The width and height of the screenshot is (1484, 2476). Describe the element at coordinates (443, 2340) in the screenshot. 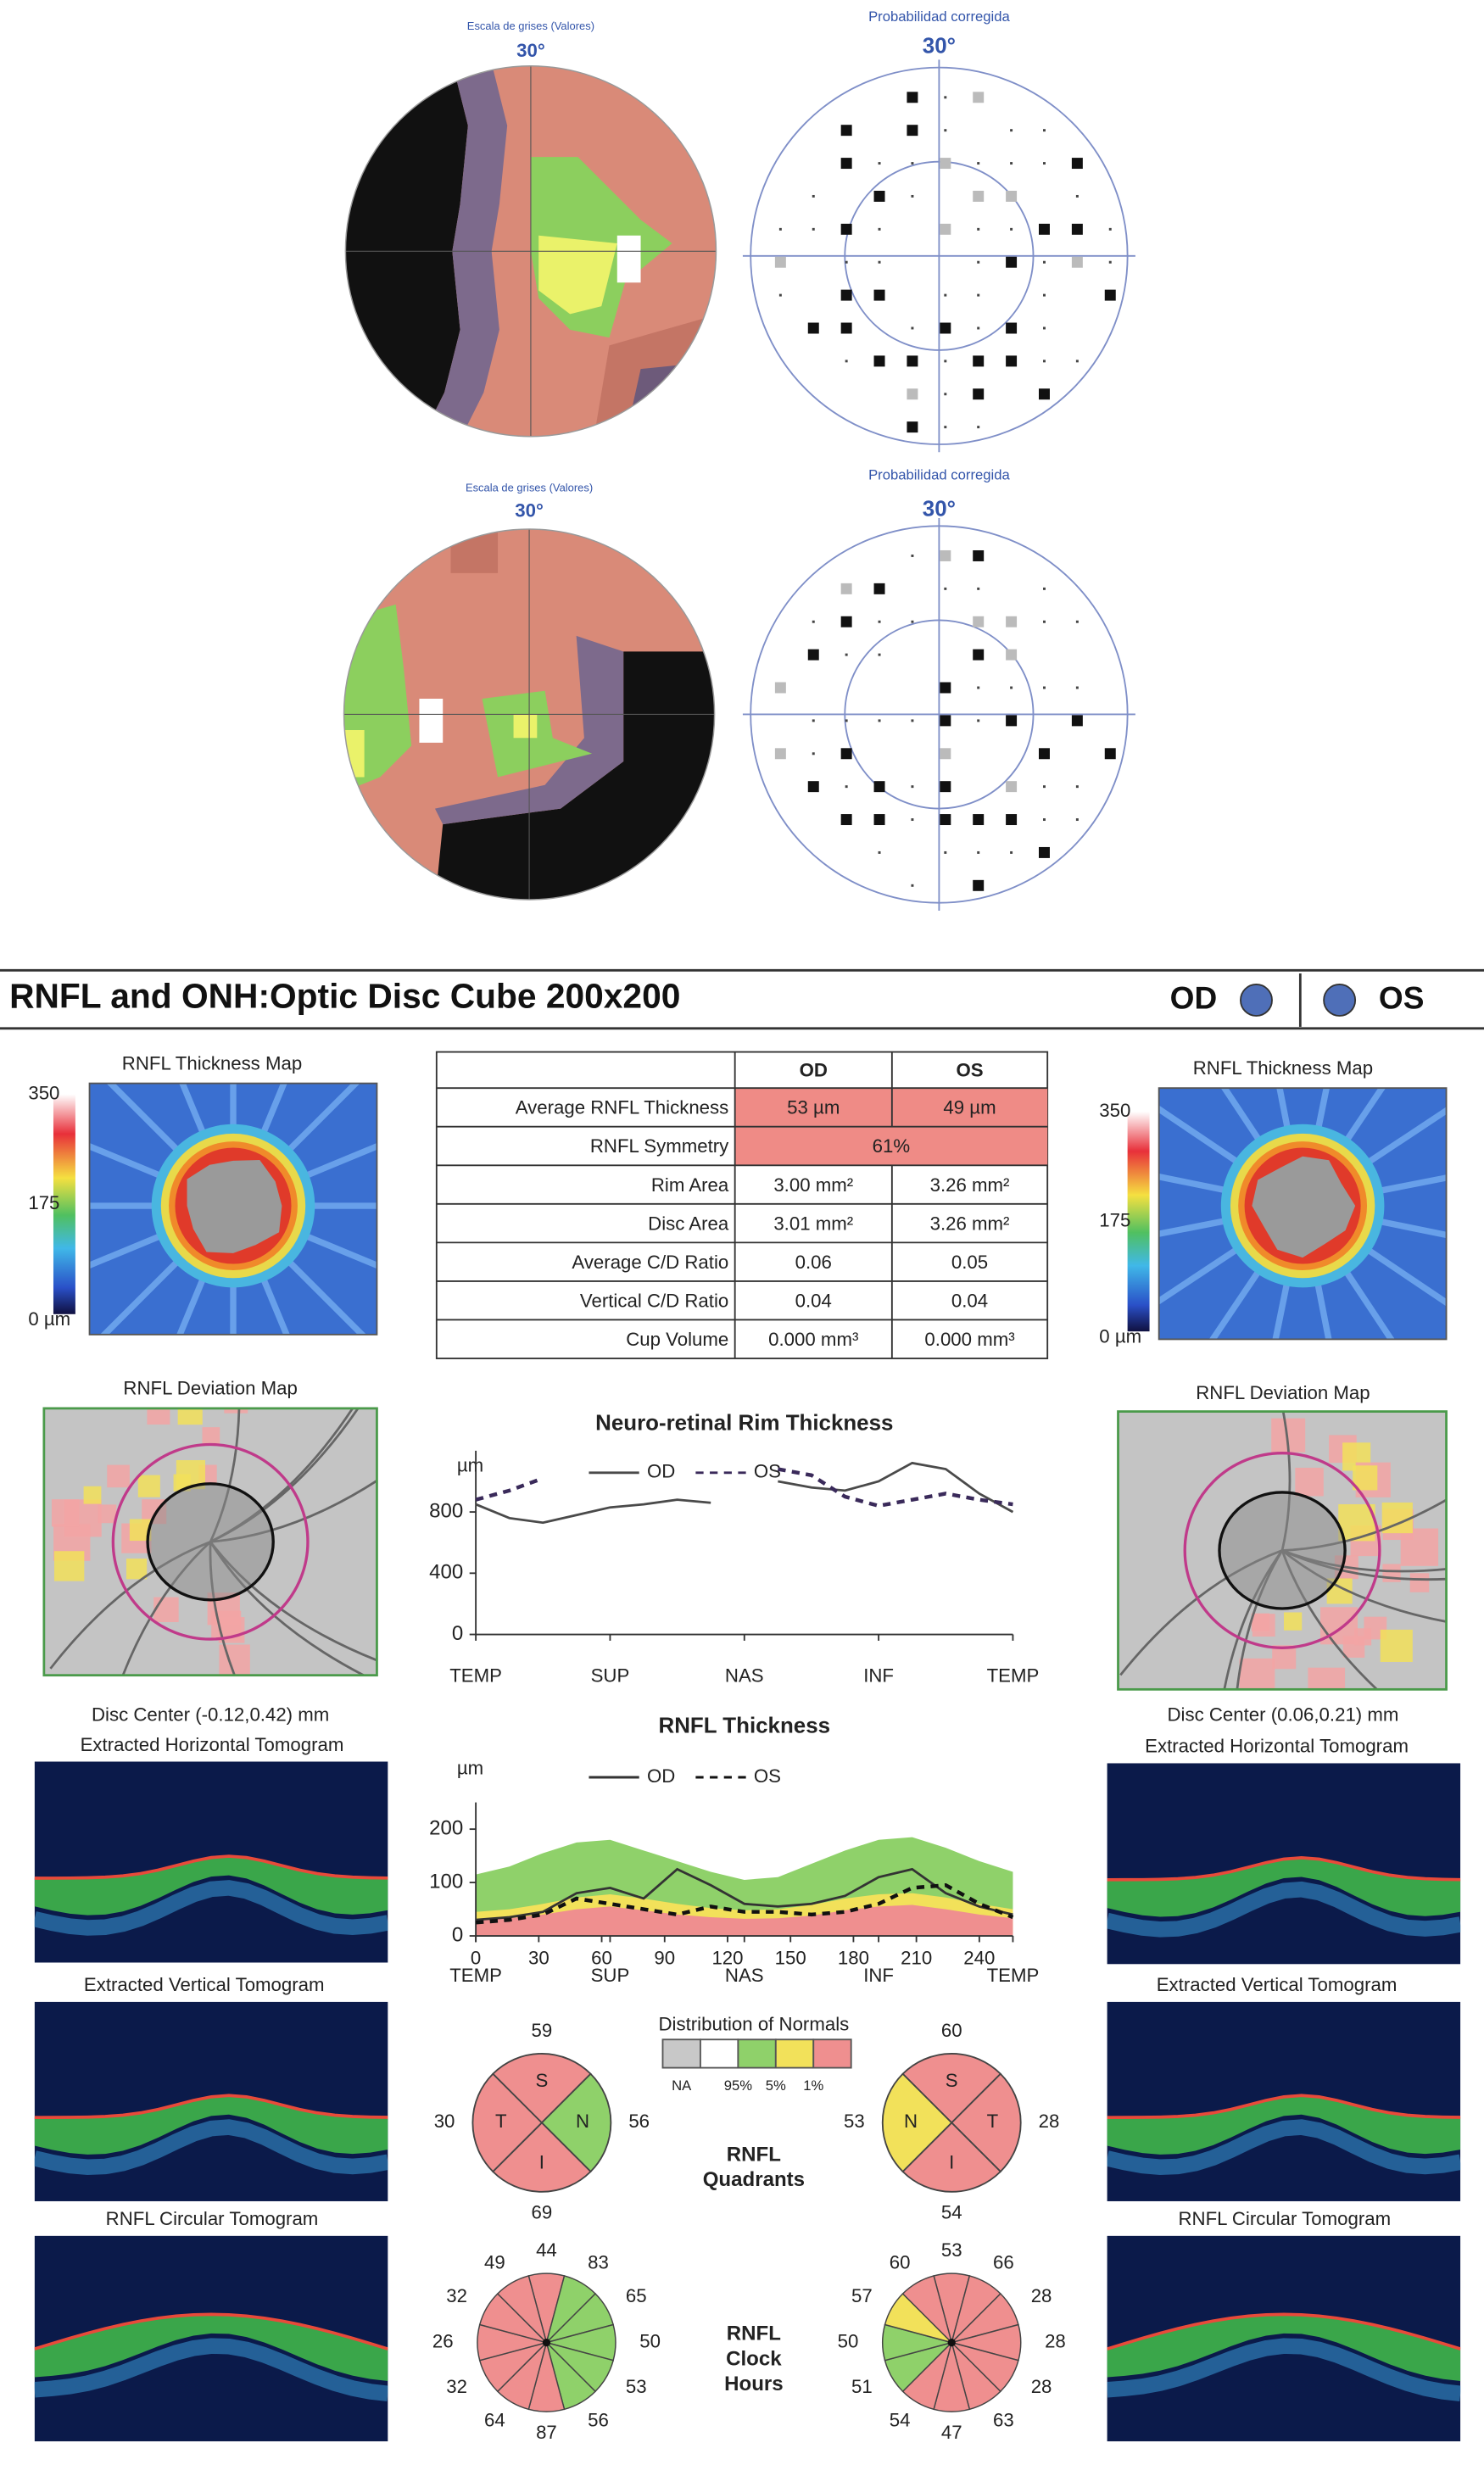

I see `clock-value: 26` at that location.